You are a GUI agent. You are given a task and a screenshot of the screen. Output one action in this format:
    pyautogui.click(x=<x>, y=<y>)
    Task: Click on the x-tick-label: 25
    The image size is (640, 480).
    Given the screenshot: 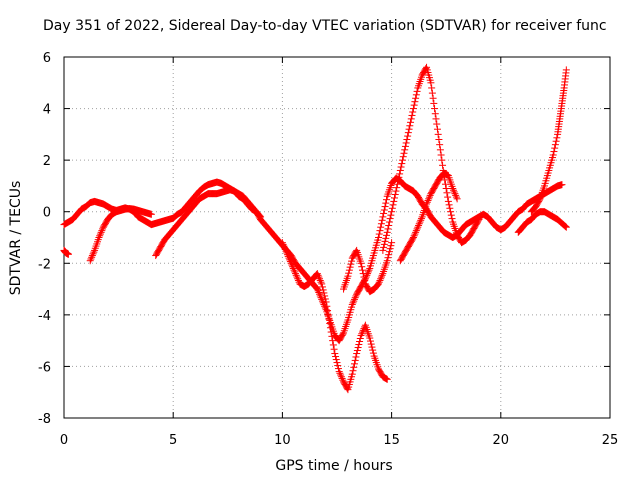 What is the action you would take?
    pyautogui.click(x=610, y=440)
    